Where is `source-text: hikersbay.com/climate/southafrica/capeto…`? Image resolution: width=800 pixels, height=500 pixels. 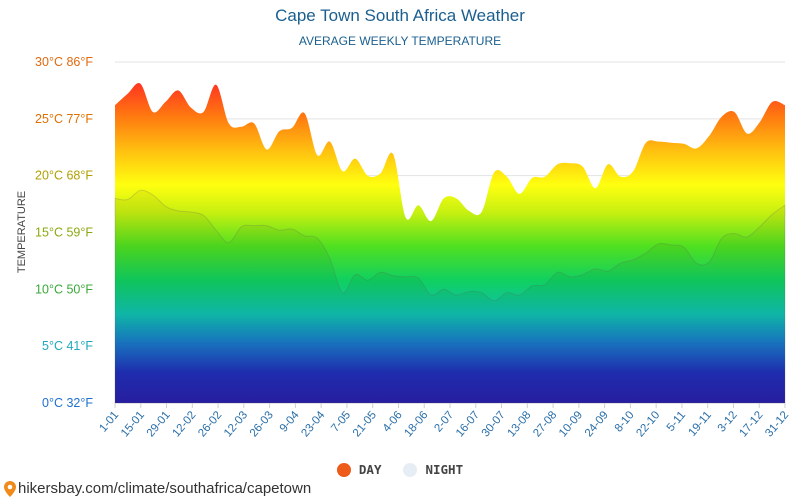 source-text: hikersbay.com/climate/southafrica/capeto… is located at coordinates (165, 488).